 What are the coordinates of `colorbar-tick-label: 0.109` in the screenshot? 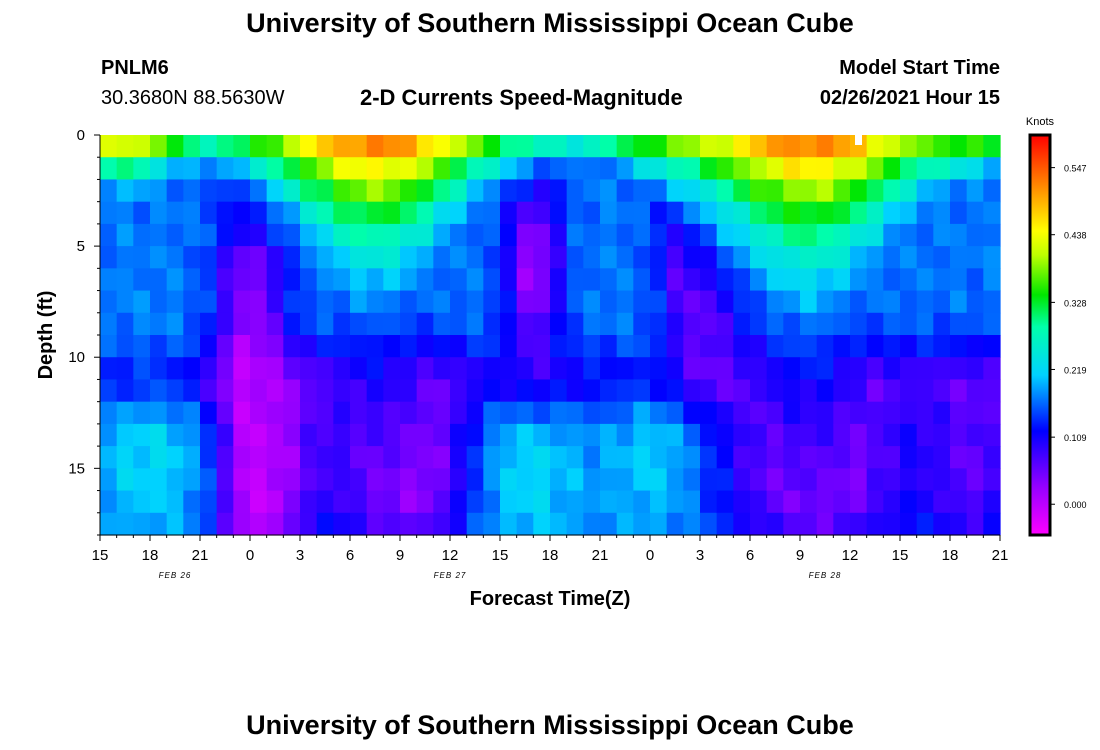 It's located at (1075, 438).